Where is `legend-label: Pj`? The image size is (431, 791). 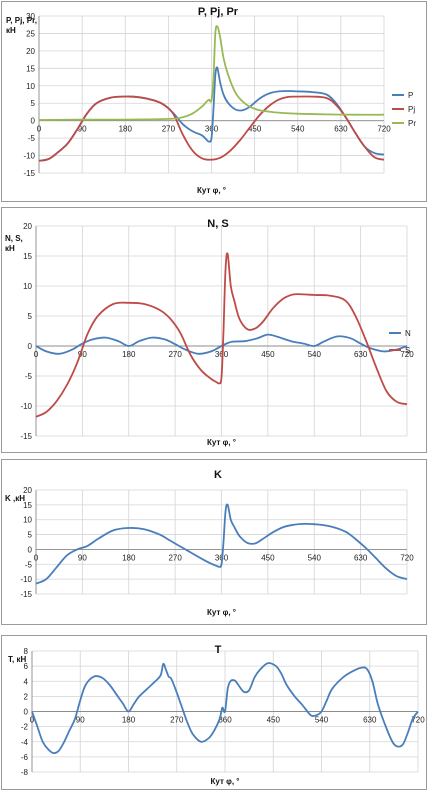
legend-label: Pj is located at coordinates (411, 109).